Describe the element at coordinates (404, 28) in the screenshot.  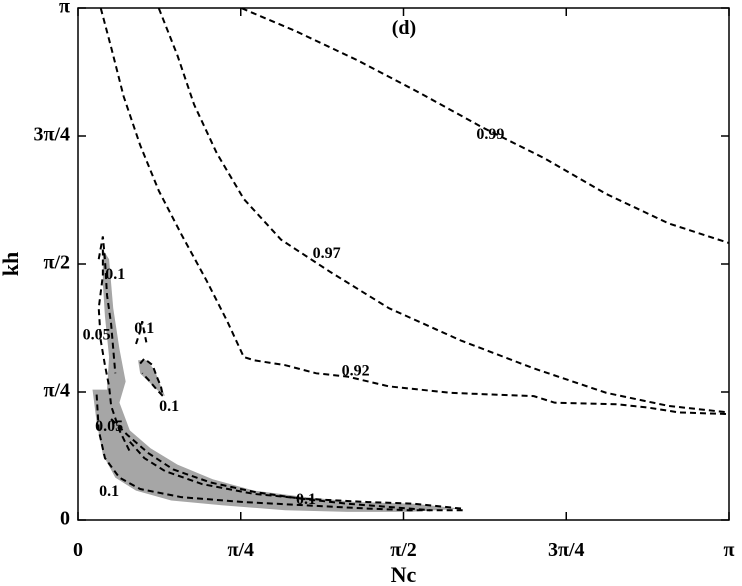
I see `panel-label: (d)` at that location.